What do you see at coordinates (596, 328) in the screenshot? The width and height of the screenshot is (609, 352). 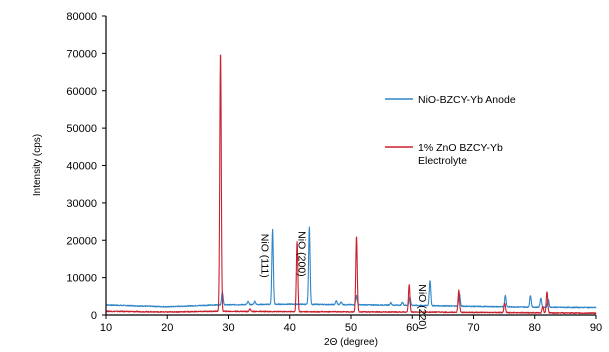 I see `x-tick-label: 90` at bounding box center [596, 328].